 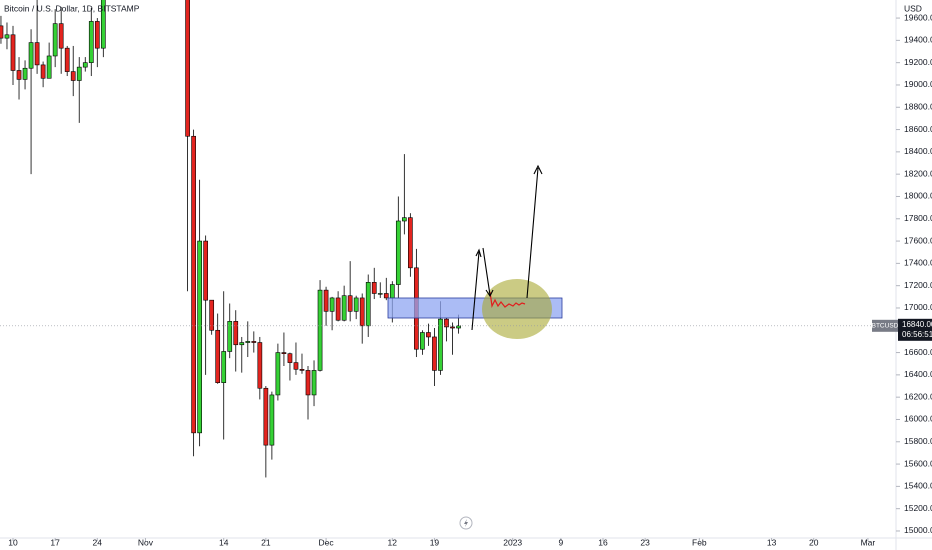 What do you see at coordinates (327, 542) in the screenshot?
I see `x-tick-label: Dec` at bounding box center [327, 542].